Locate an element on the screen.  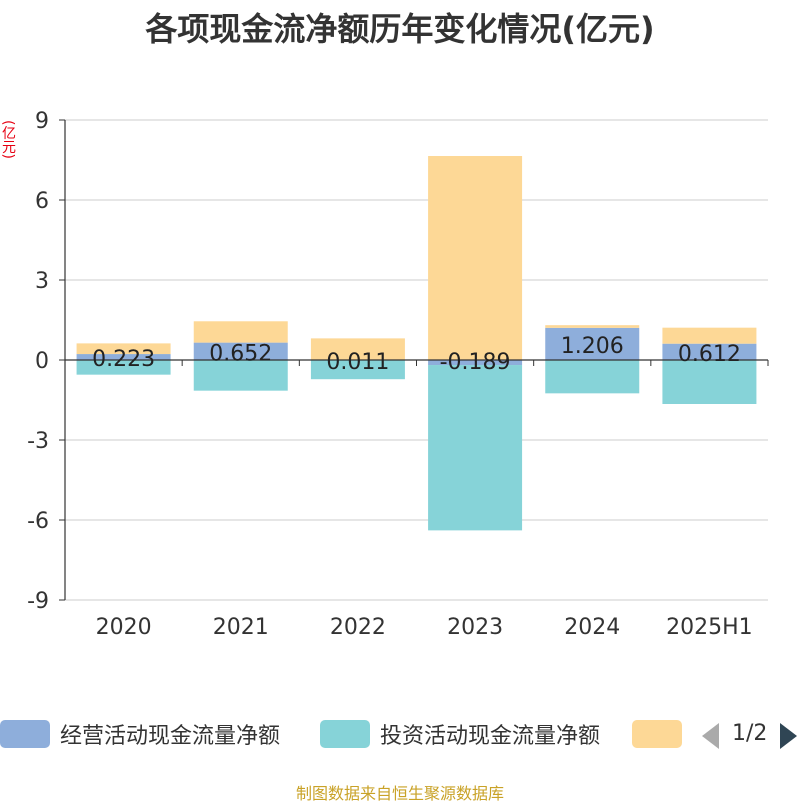
data-label: 0.011 is located at coordinates (357, 362).